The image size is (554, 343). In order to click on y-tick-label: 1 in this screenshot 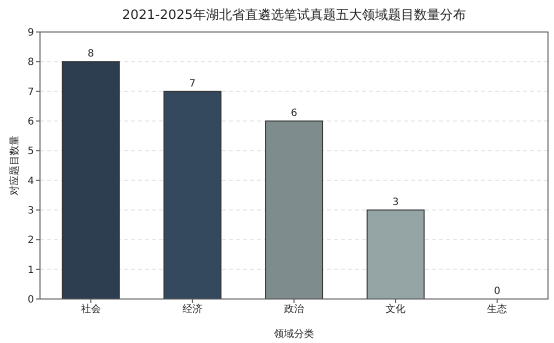, I will do `click(31, 270)`.